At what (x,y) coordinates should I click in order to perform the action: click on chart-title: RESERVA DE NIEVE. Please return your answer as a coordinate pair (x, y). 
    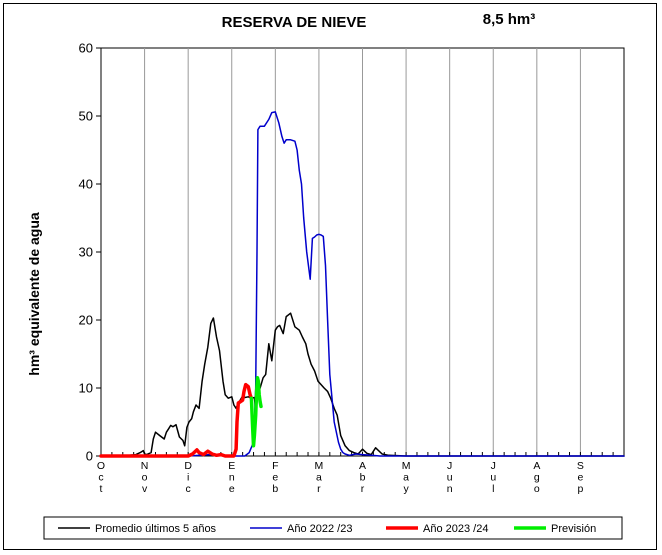
    Looking at the image, I should click on (294, 22).